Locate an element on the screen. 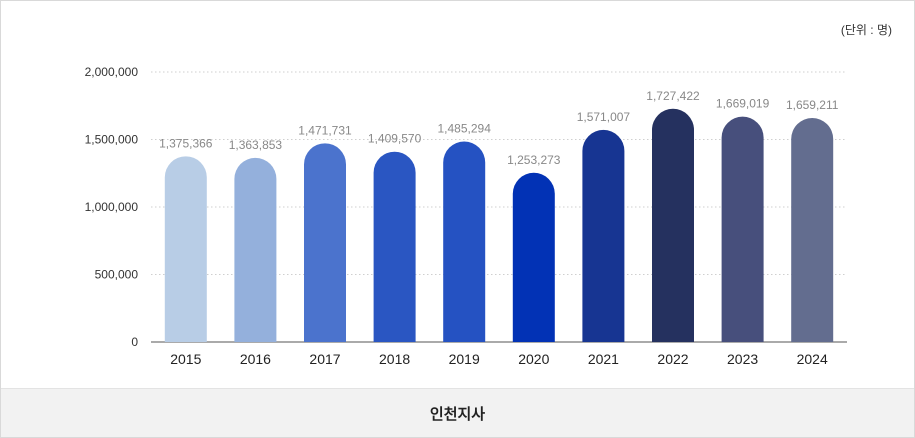 Image resolution: width=915 pixels, height=438 pixels. y-tick-label: 2,000,000 is located at coordinates (112, 72).